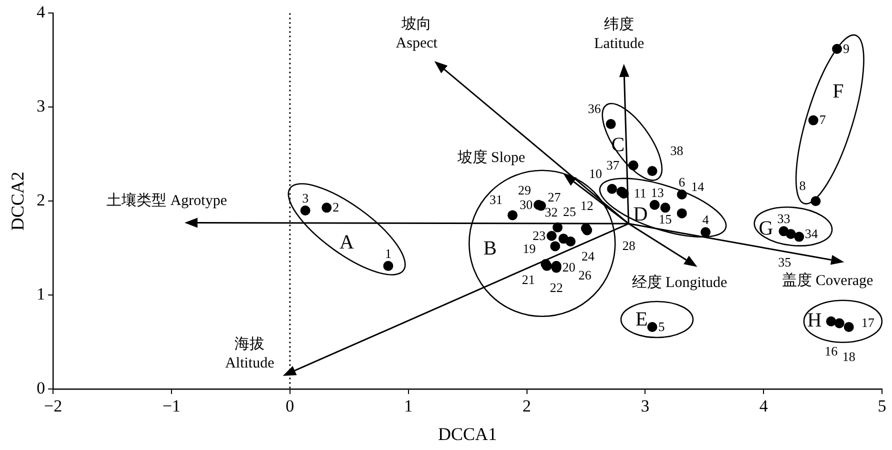 The height and width of the screenshot is (450, 892). What do you see at coordinates (822, 120) in the screenshot?
I see `annotation: 7` at bounding box center [822, 120].